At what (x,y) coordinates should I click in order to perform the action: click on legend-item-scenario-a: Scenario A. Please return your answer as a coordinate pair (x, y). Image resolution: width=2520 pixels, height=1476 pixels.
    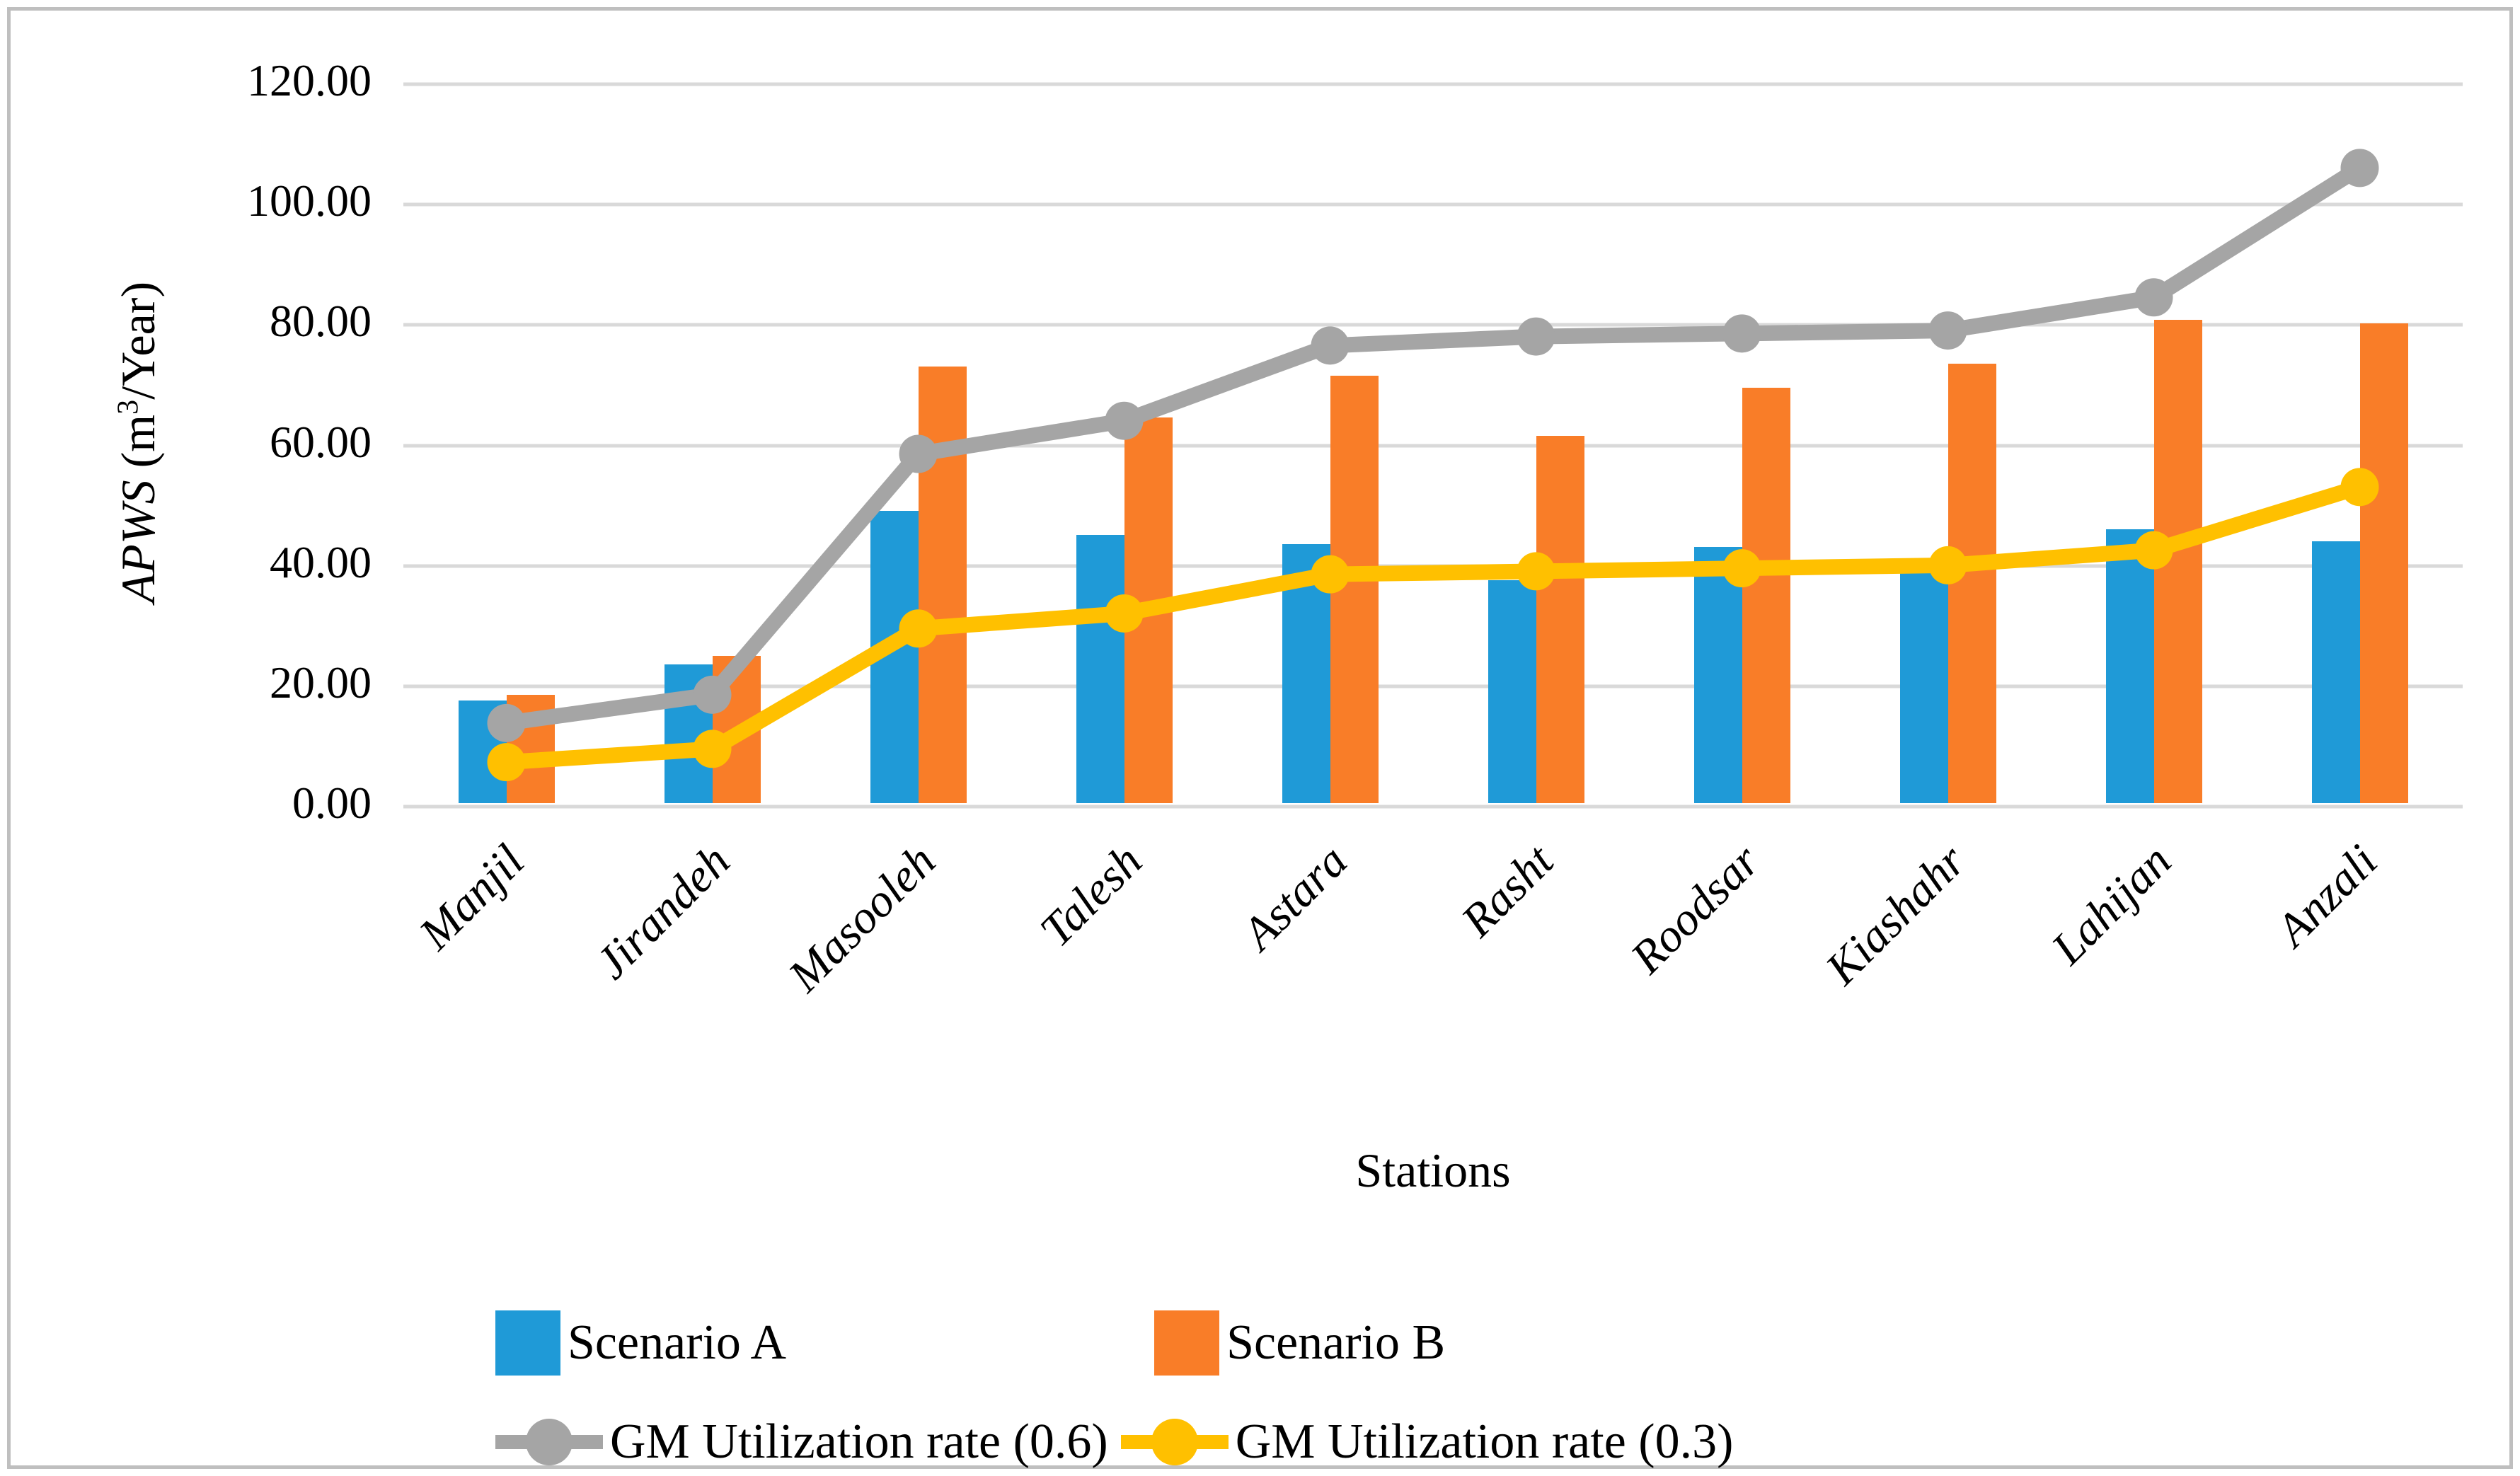
    Looking at the image, I should click on (641, 1343).